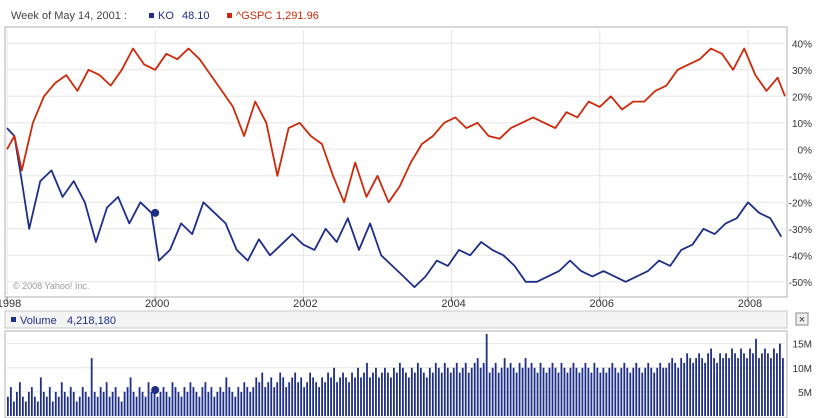 Image resolution: width=819 pixels, height=418 pixels. Describe the element at coordinates (155, 212) in the screenshot. I see `selected-point-marker` at that location.